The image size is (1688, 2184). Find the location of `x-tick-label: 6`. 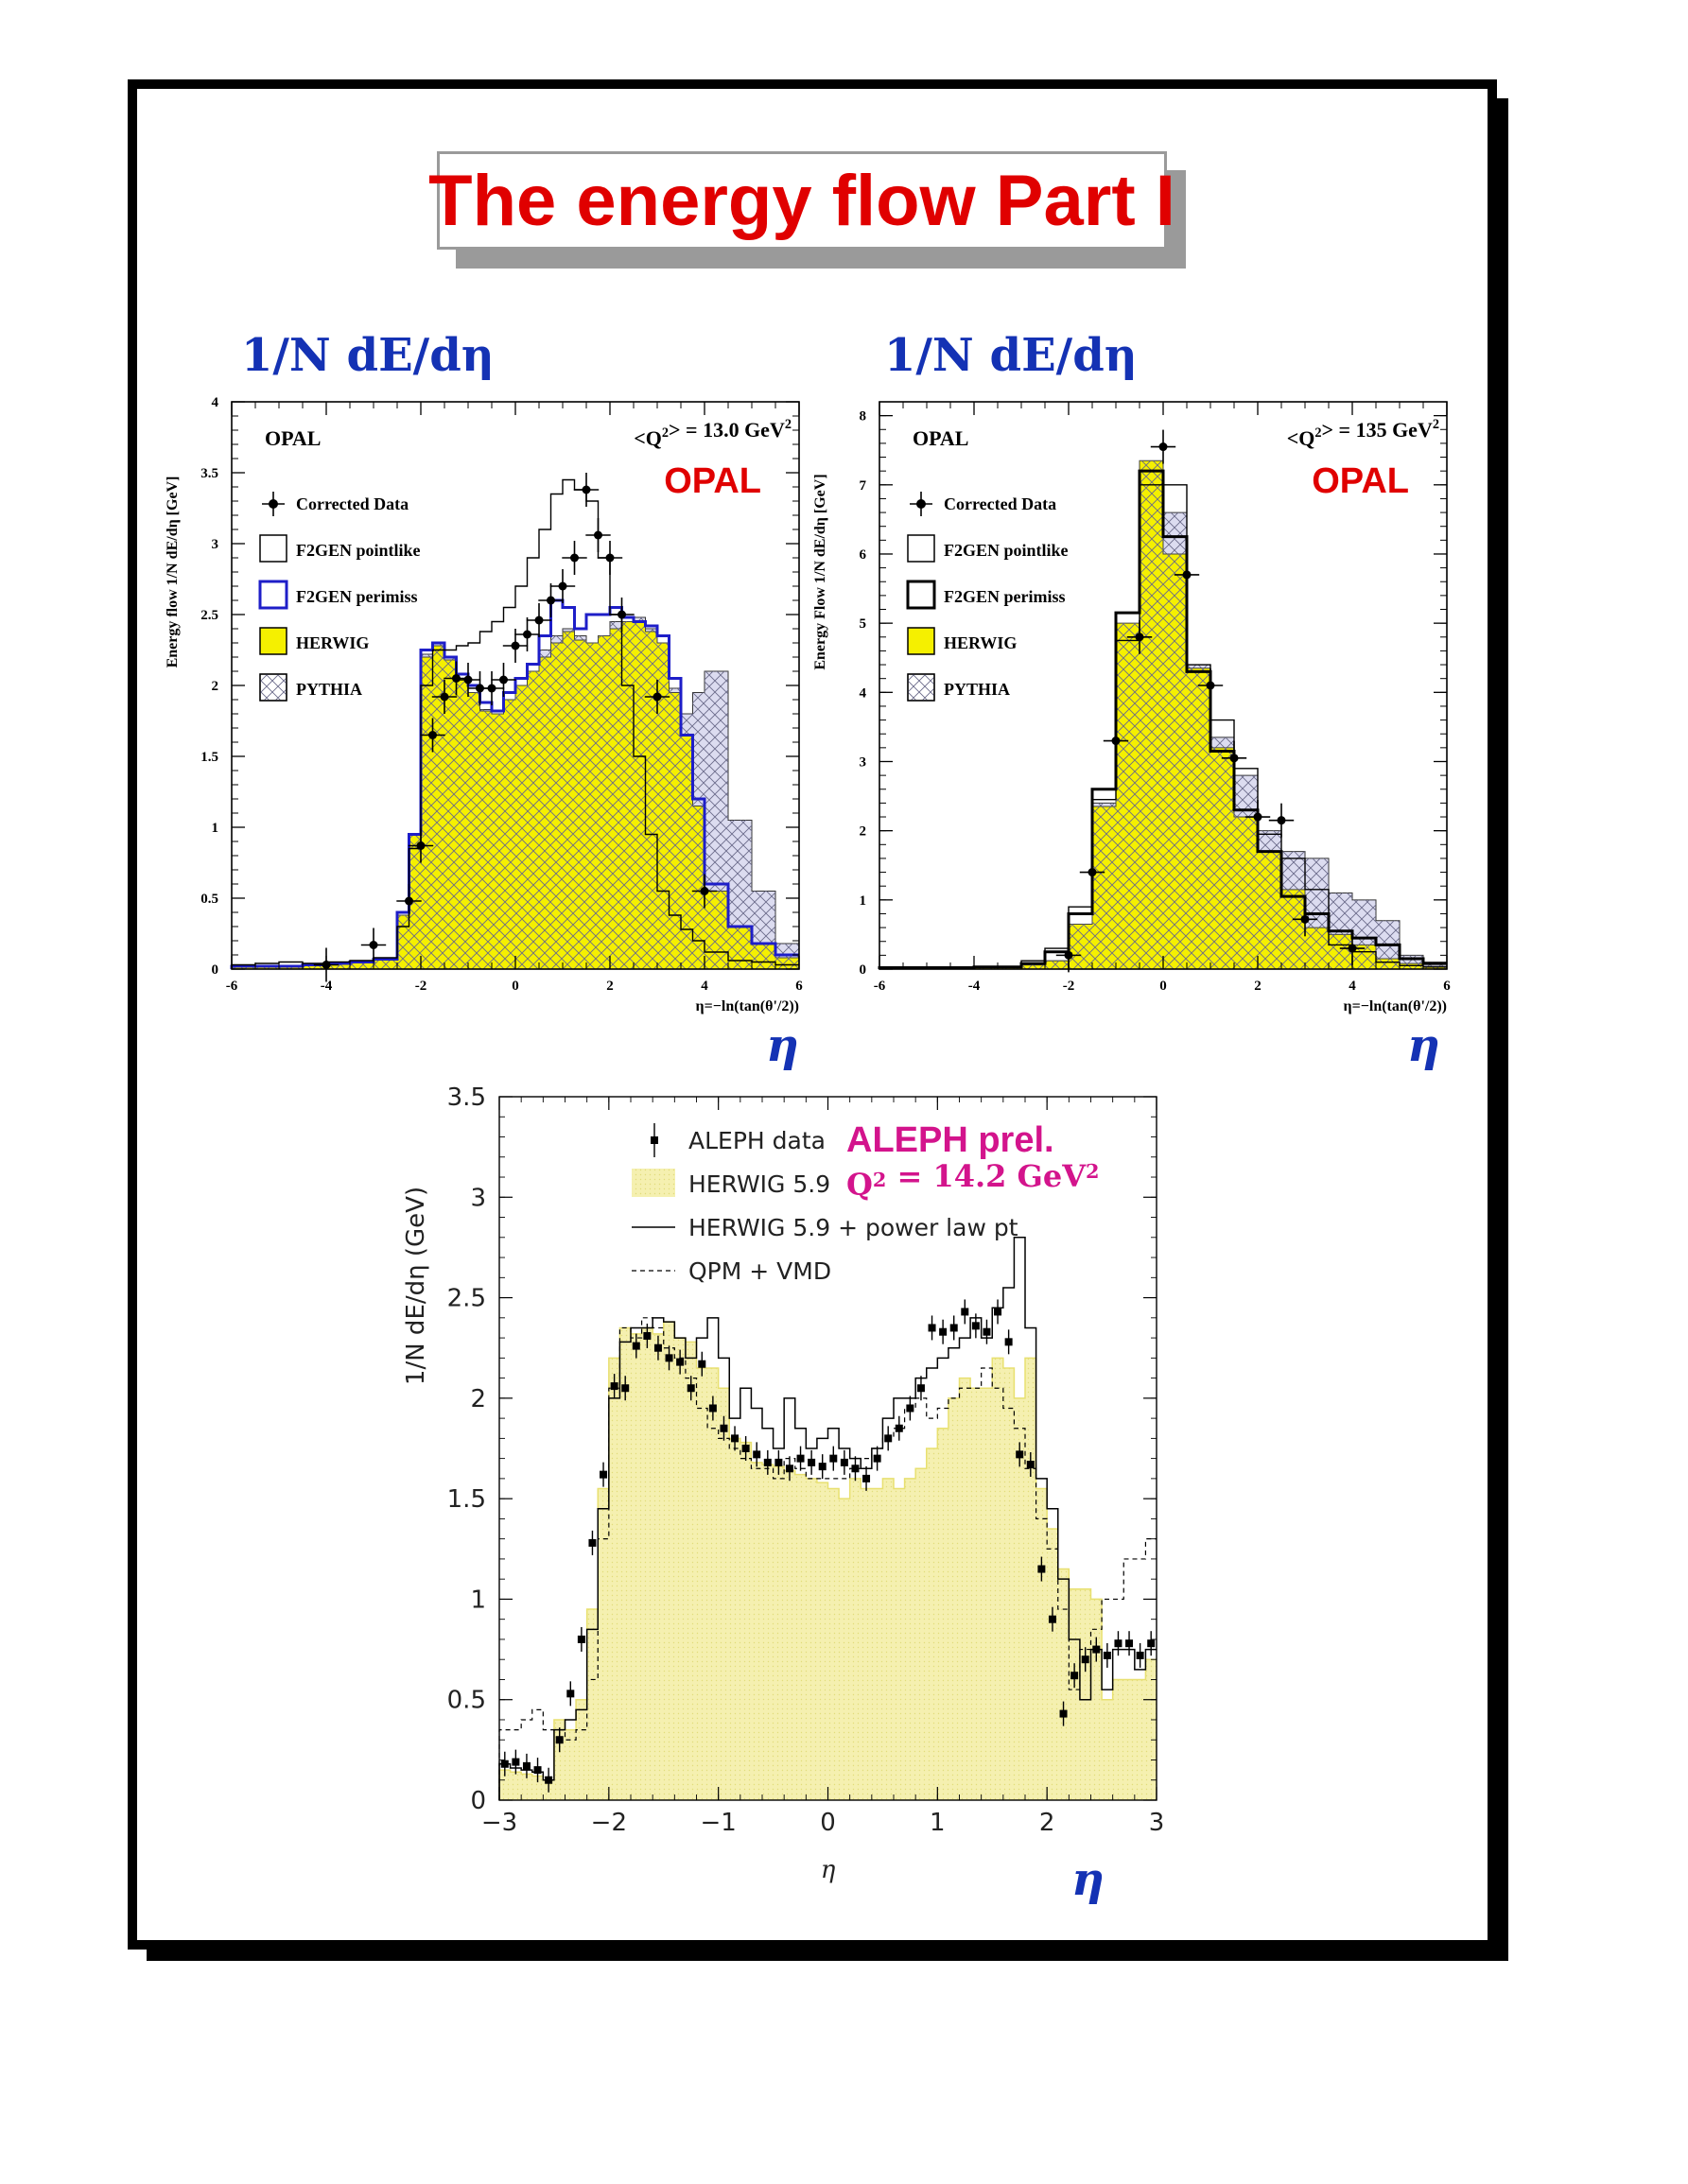

x-tick-label: 6 is located at coordinates (799, 987).